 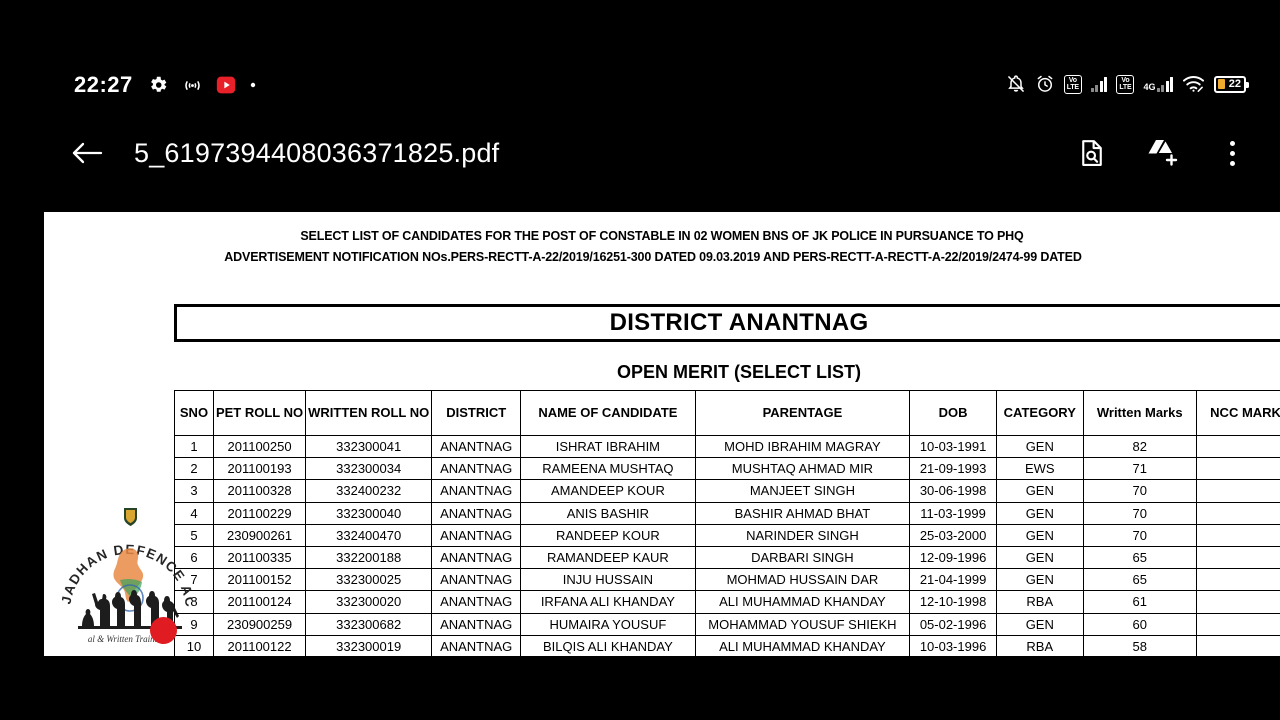 I want to click on column-header-pet-roll-no: PET ROLL NO, so click(x=259, y=413).